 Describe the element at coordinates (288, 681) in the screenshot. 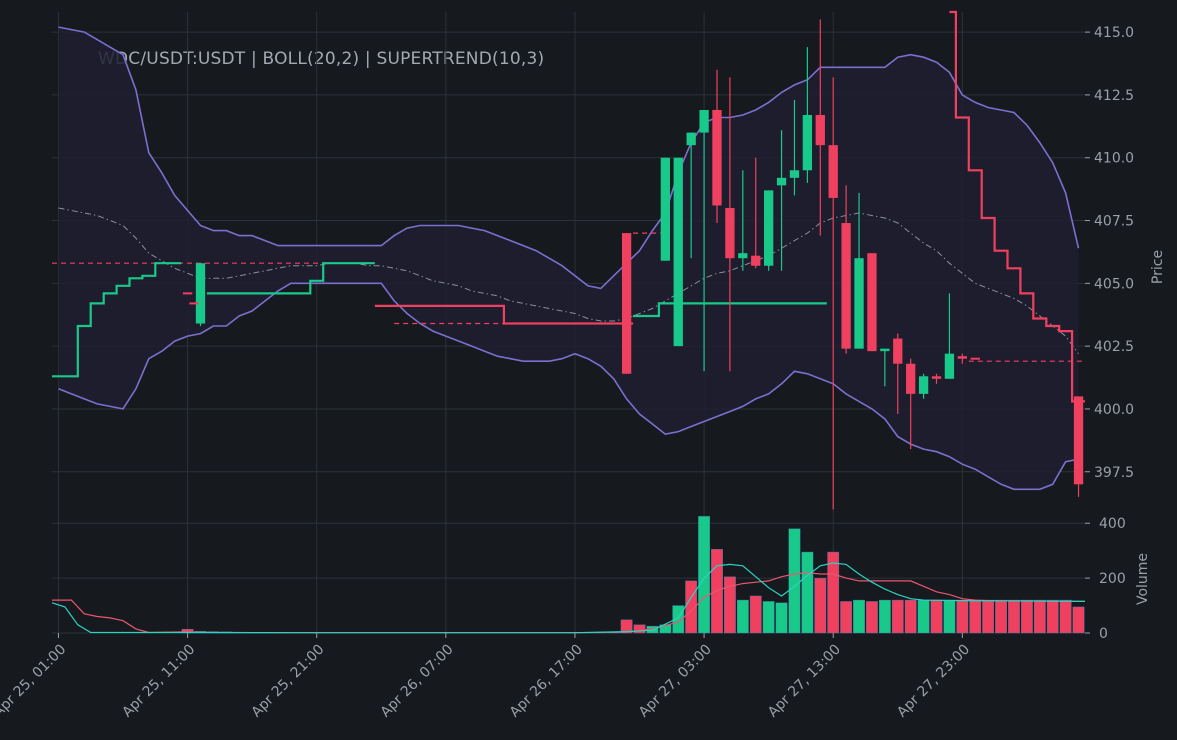

I see `time-tick-label: Apr 25, 21:00` at that location.